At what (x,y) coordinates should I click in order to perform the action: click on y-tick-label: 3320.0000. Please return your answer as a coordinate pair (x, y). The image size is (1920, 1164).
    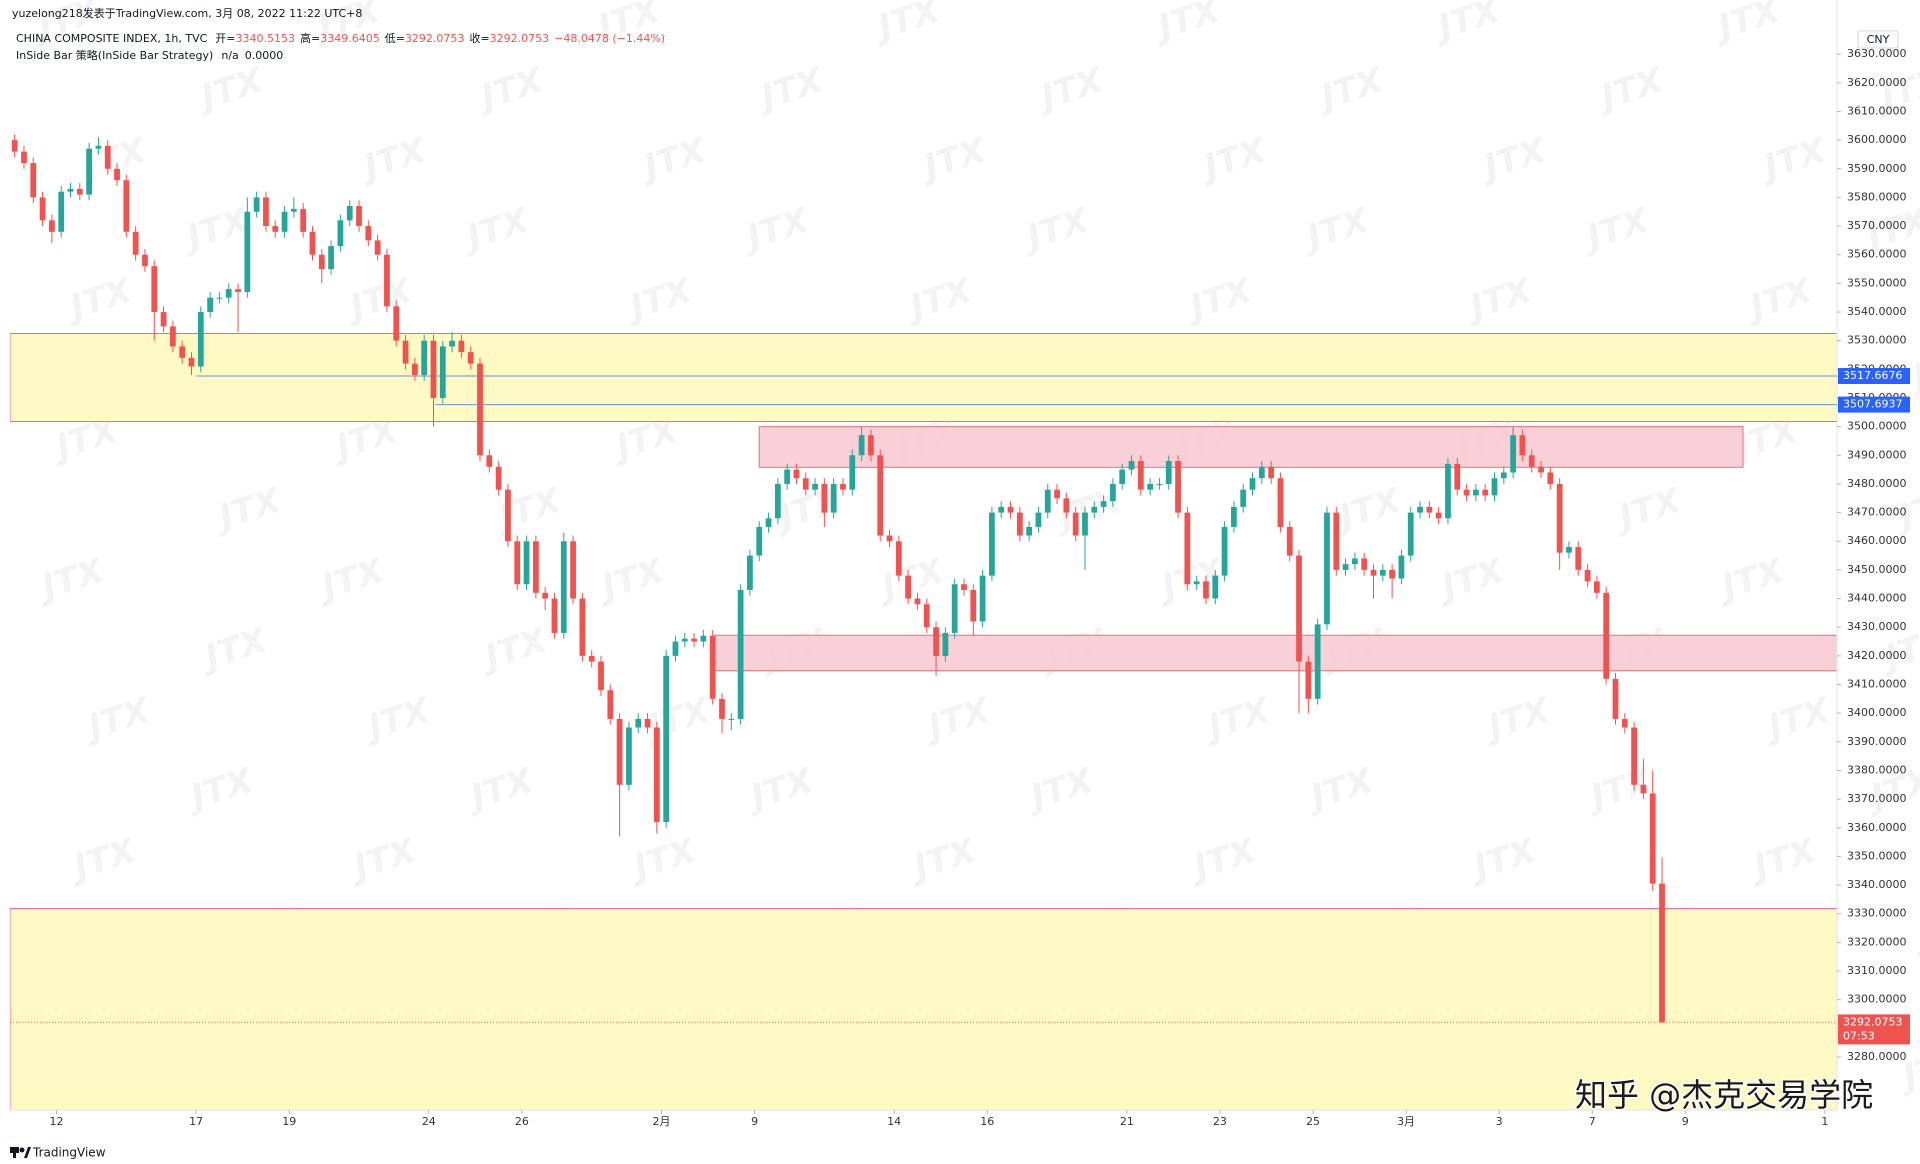
    Looking at the image, I should click on (1877, 941).